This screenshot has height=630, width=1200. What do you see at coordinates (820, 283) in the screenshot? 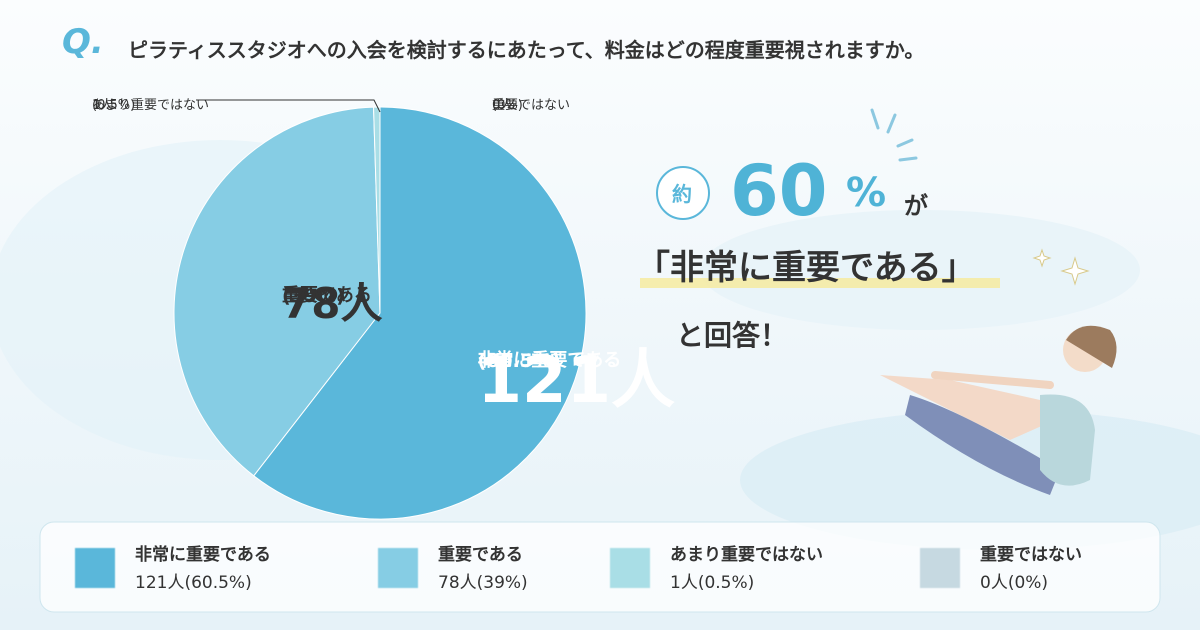
I see `highlight` at bounding box center [820, 283].